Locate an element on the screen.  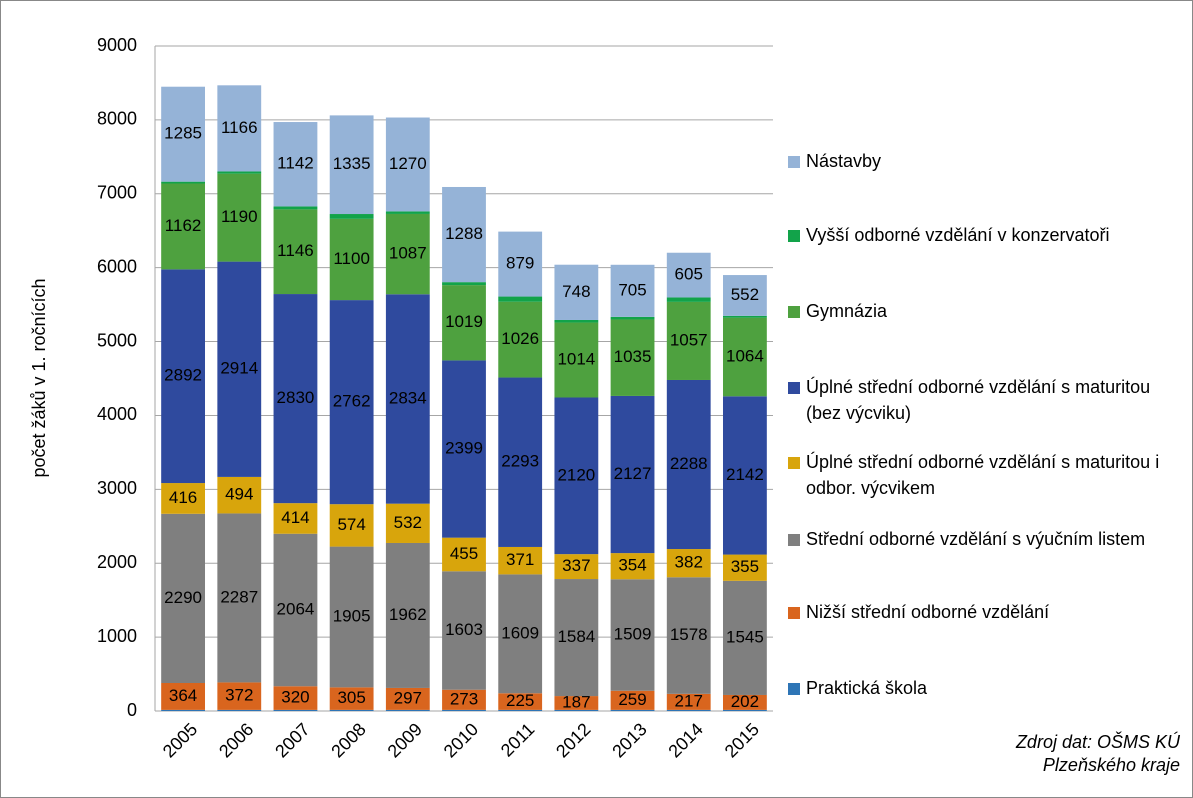
legend-label: Nižší střední odborné vzdělání is located at coordinates (927, 612).